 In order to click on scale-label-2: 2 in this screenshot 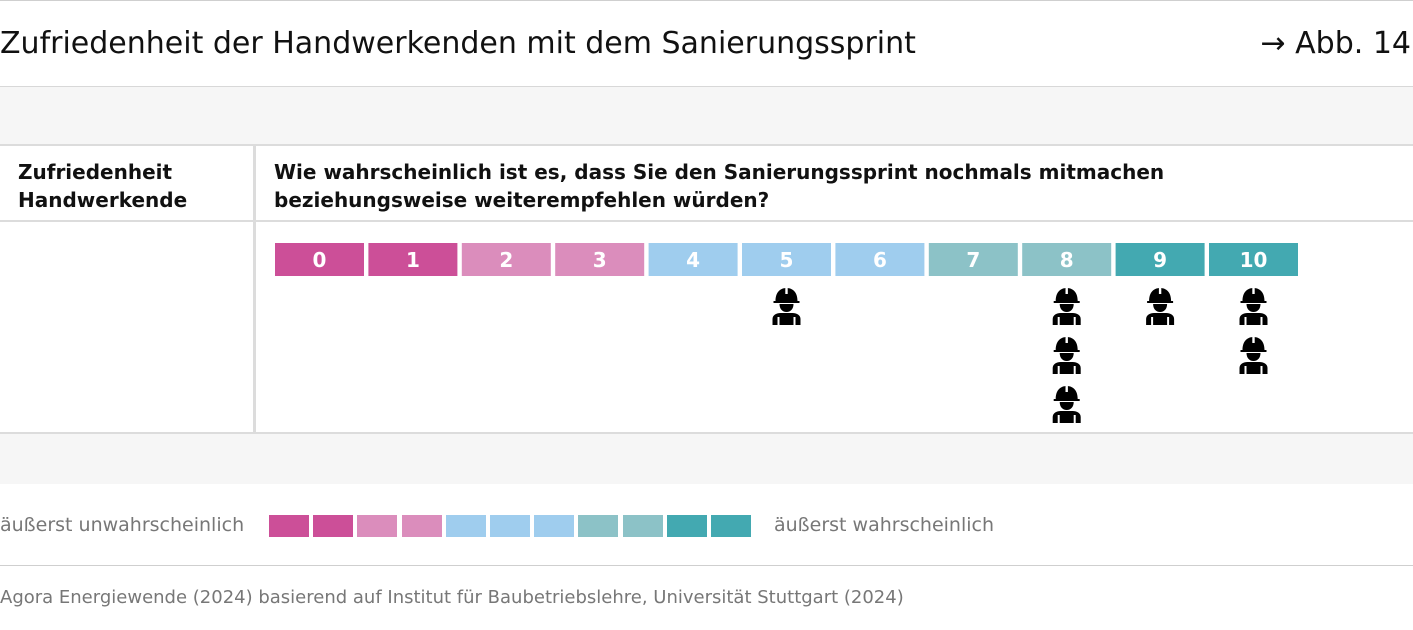, I will do `click(506, 260)`.